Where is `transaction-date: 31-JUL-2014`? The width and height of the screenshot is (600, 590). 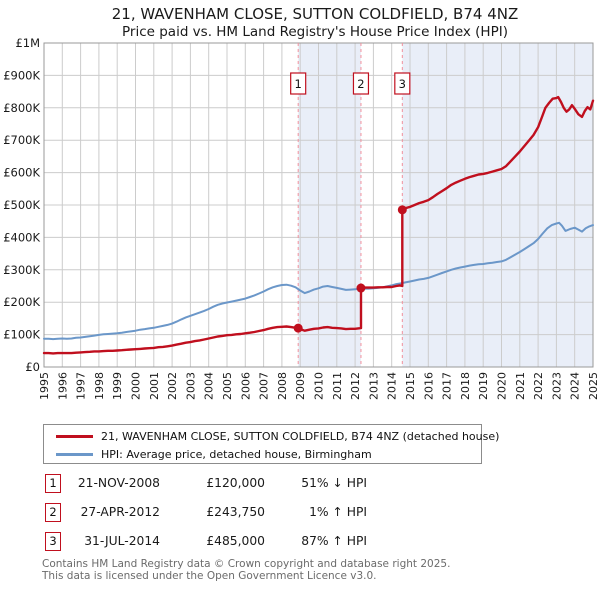 transaction-date: 31-JUL-2014 is located at coordinates (122, 541).